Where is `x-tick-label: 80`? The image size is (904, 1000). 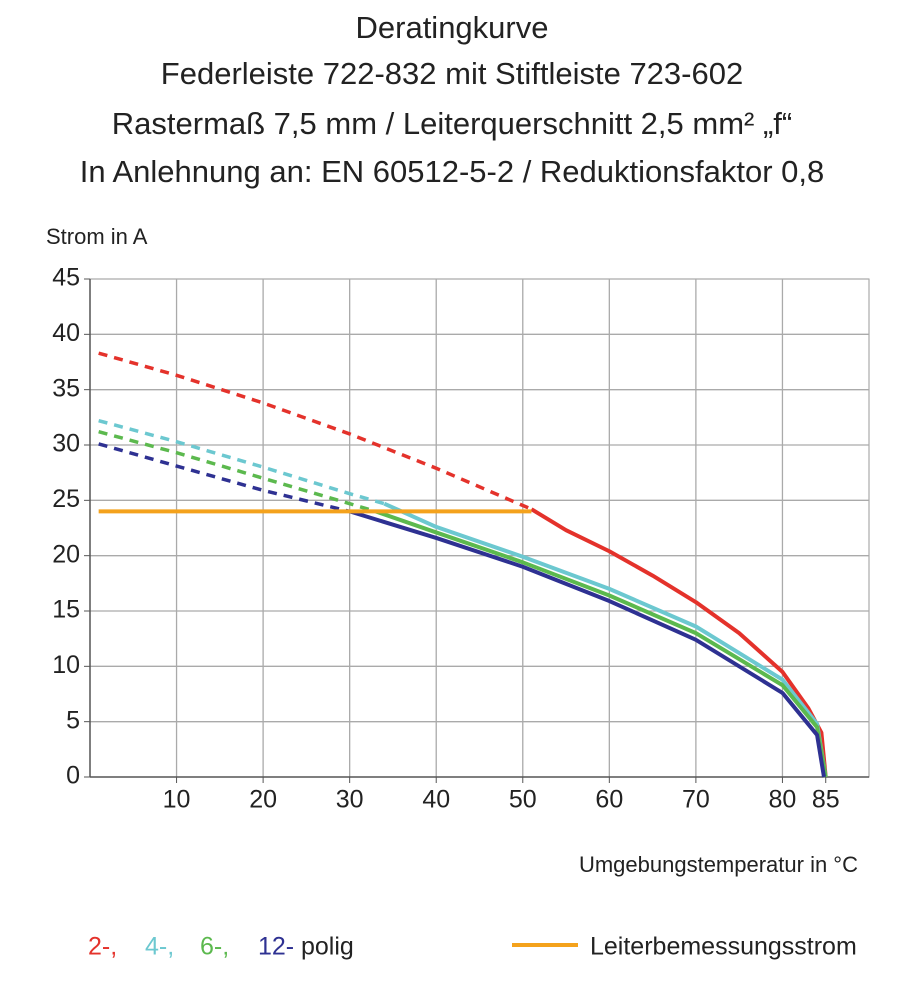
x-tick-label: 80 is located at coordinates (783, 800).